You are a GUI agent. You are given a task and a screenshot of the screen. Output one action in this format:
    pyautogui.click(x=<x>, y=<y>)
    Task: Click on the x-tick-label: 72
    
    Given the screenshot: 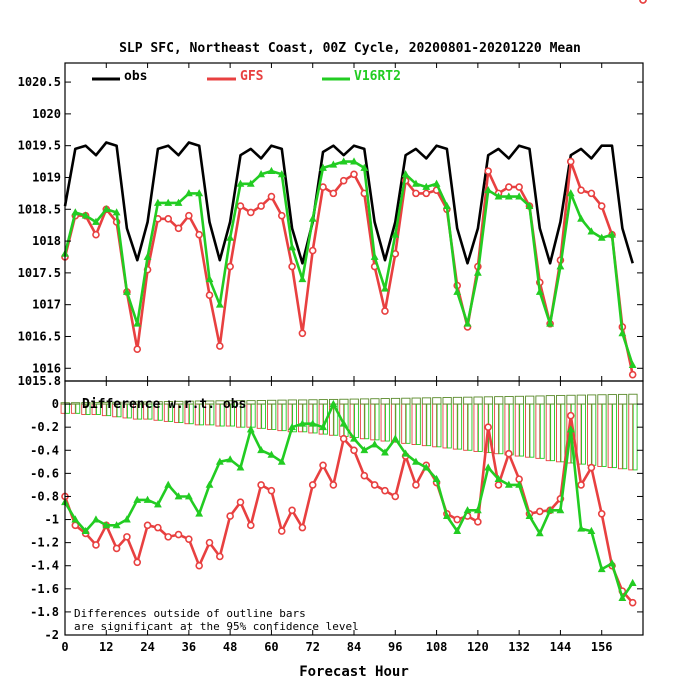 What is the action you would take?
    pyautogui.click(x=312, y=647)
    